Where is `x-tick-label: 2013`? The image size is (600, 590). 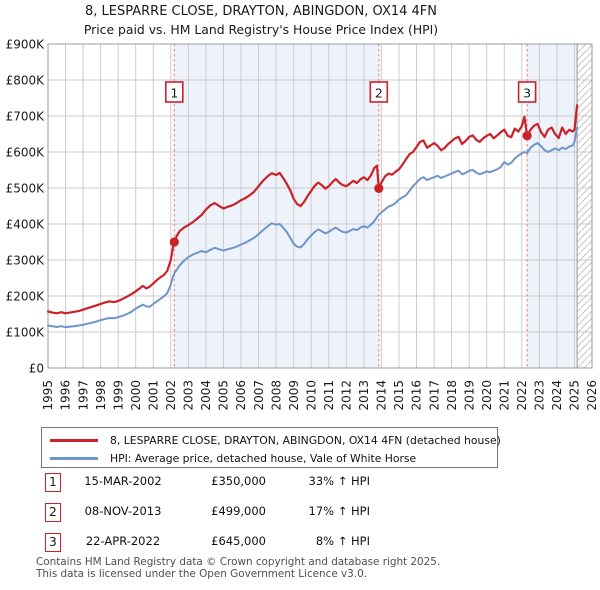 x-tick-label: 2013 is located at coordinates (364, 395).